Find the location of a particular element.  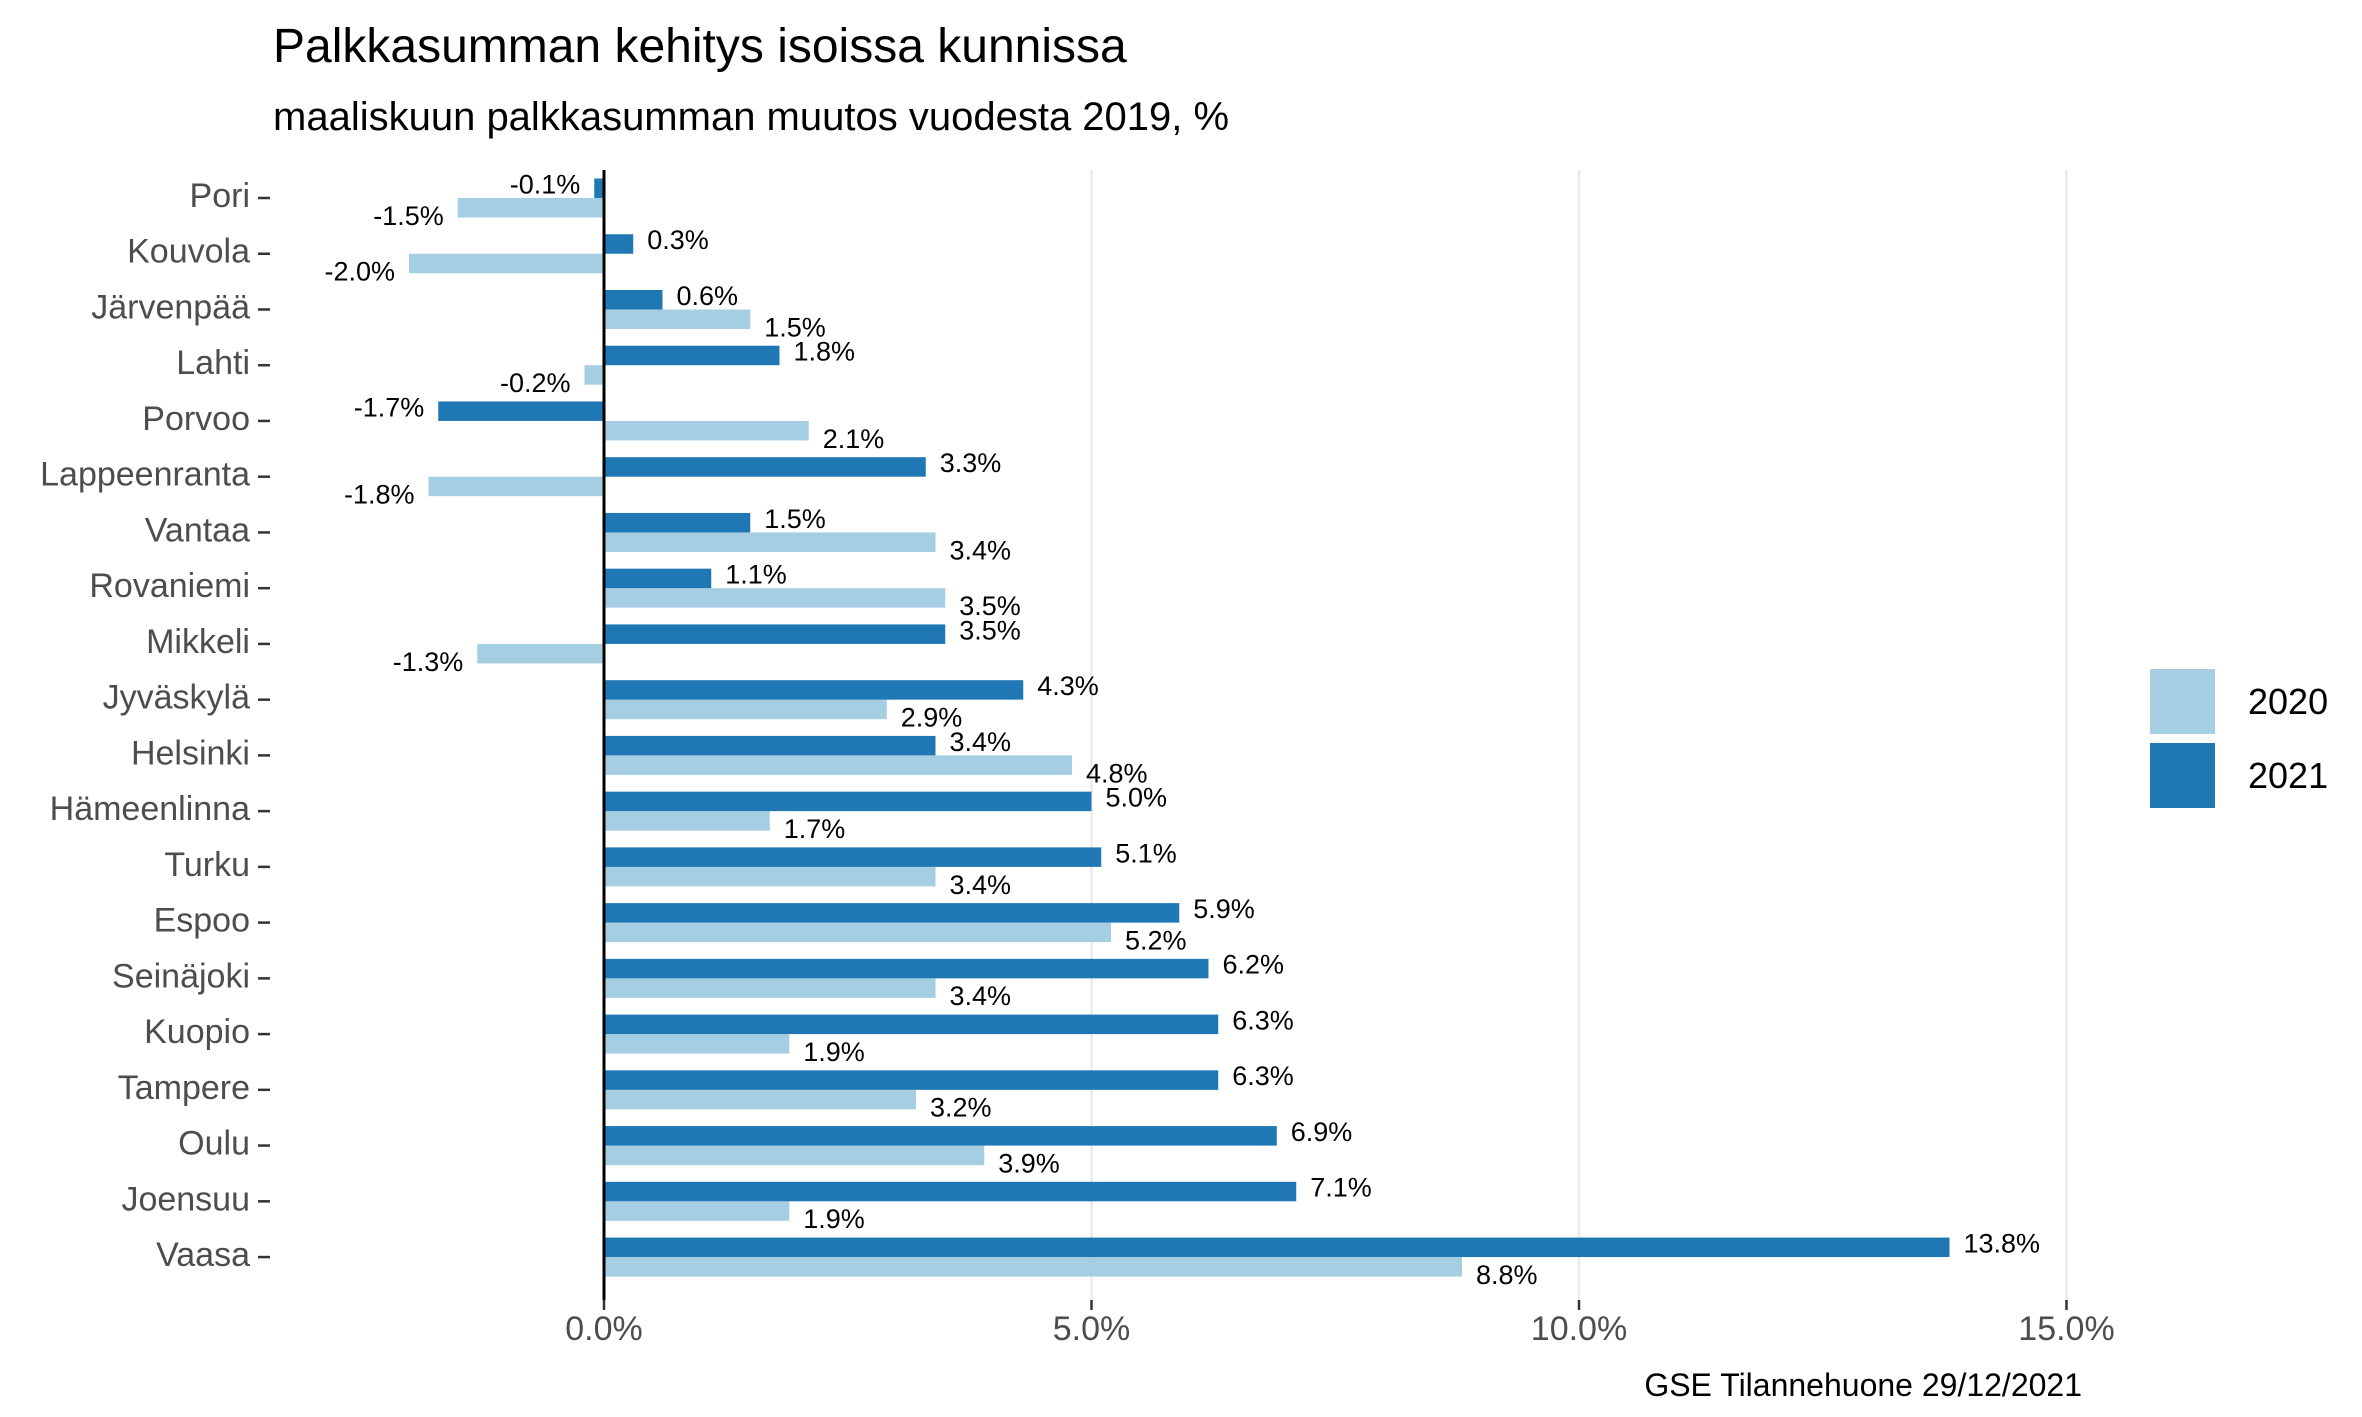

data-label-porvoo-2021: -1.7% is located at coordinates (389, 407).